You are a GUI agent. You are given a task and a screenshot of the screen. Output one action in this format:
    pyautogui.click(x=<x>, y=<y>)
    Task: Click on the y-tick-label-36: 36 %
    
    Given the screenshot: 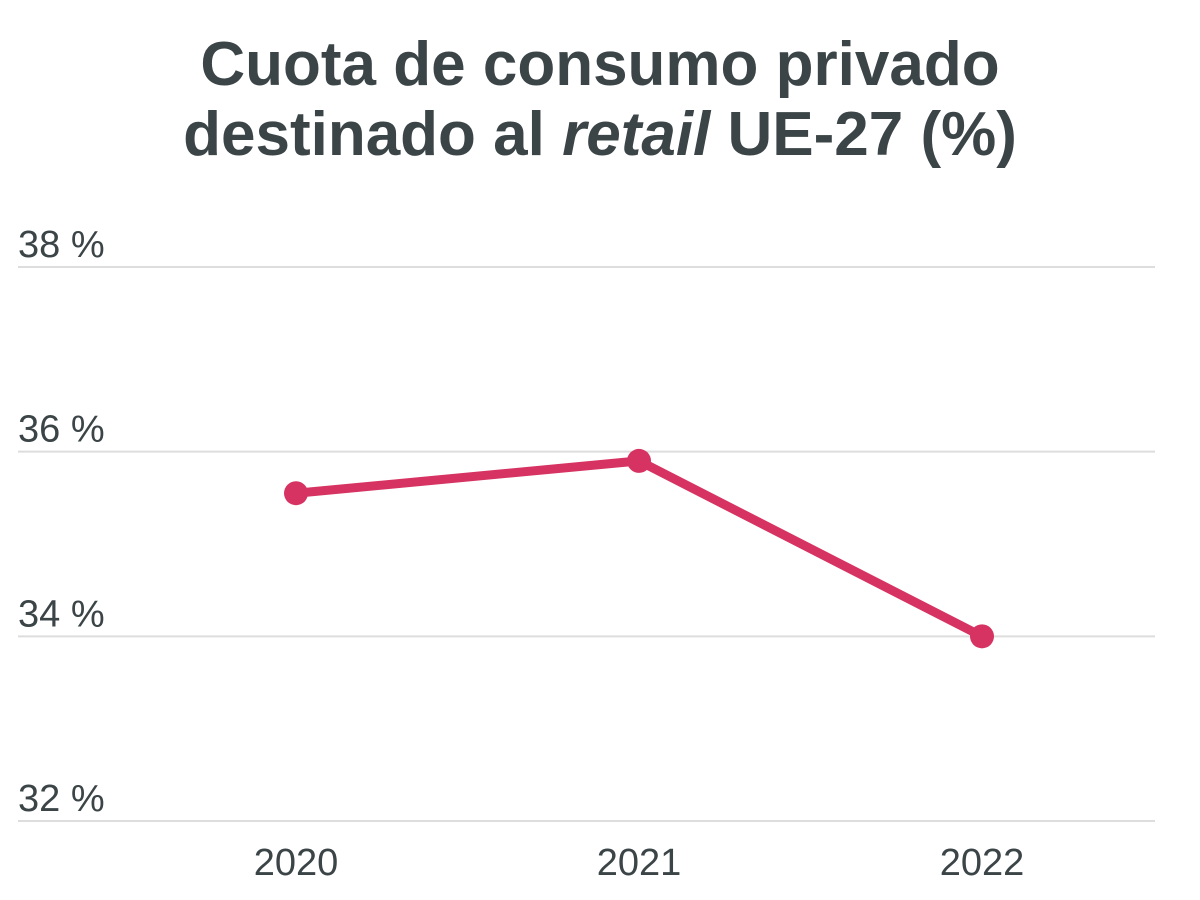 What is the action you would take?
    pyautogui.click(x=61, y=430)
    